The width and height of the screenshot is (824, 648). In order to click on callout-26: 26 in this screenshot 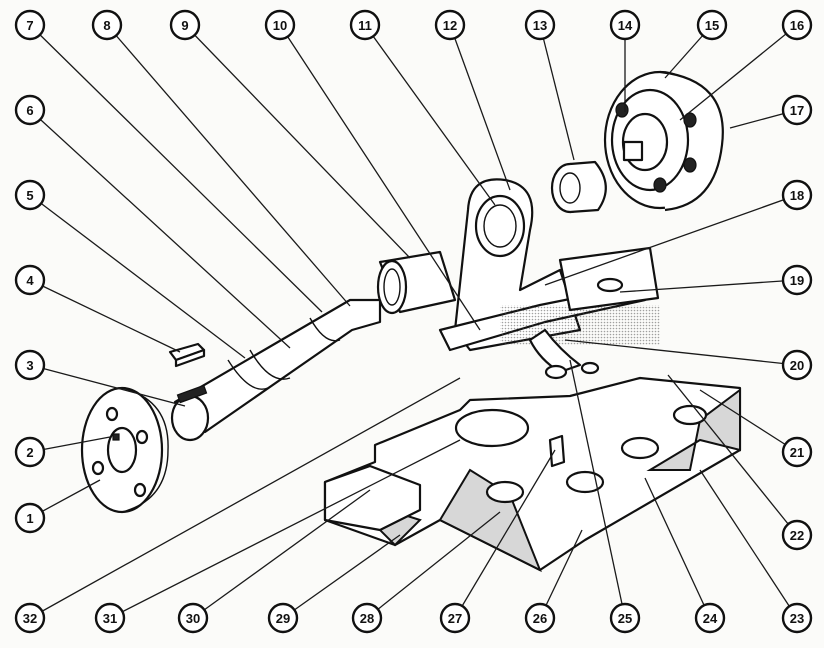, I will do `click(540, 618)`.